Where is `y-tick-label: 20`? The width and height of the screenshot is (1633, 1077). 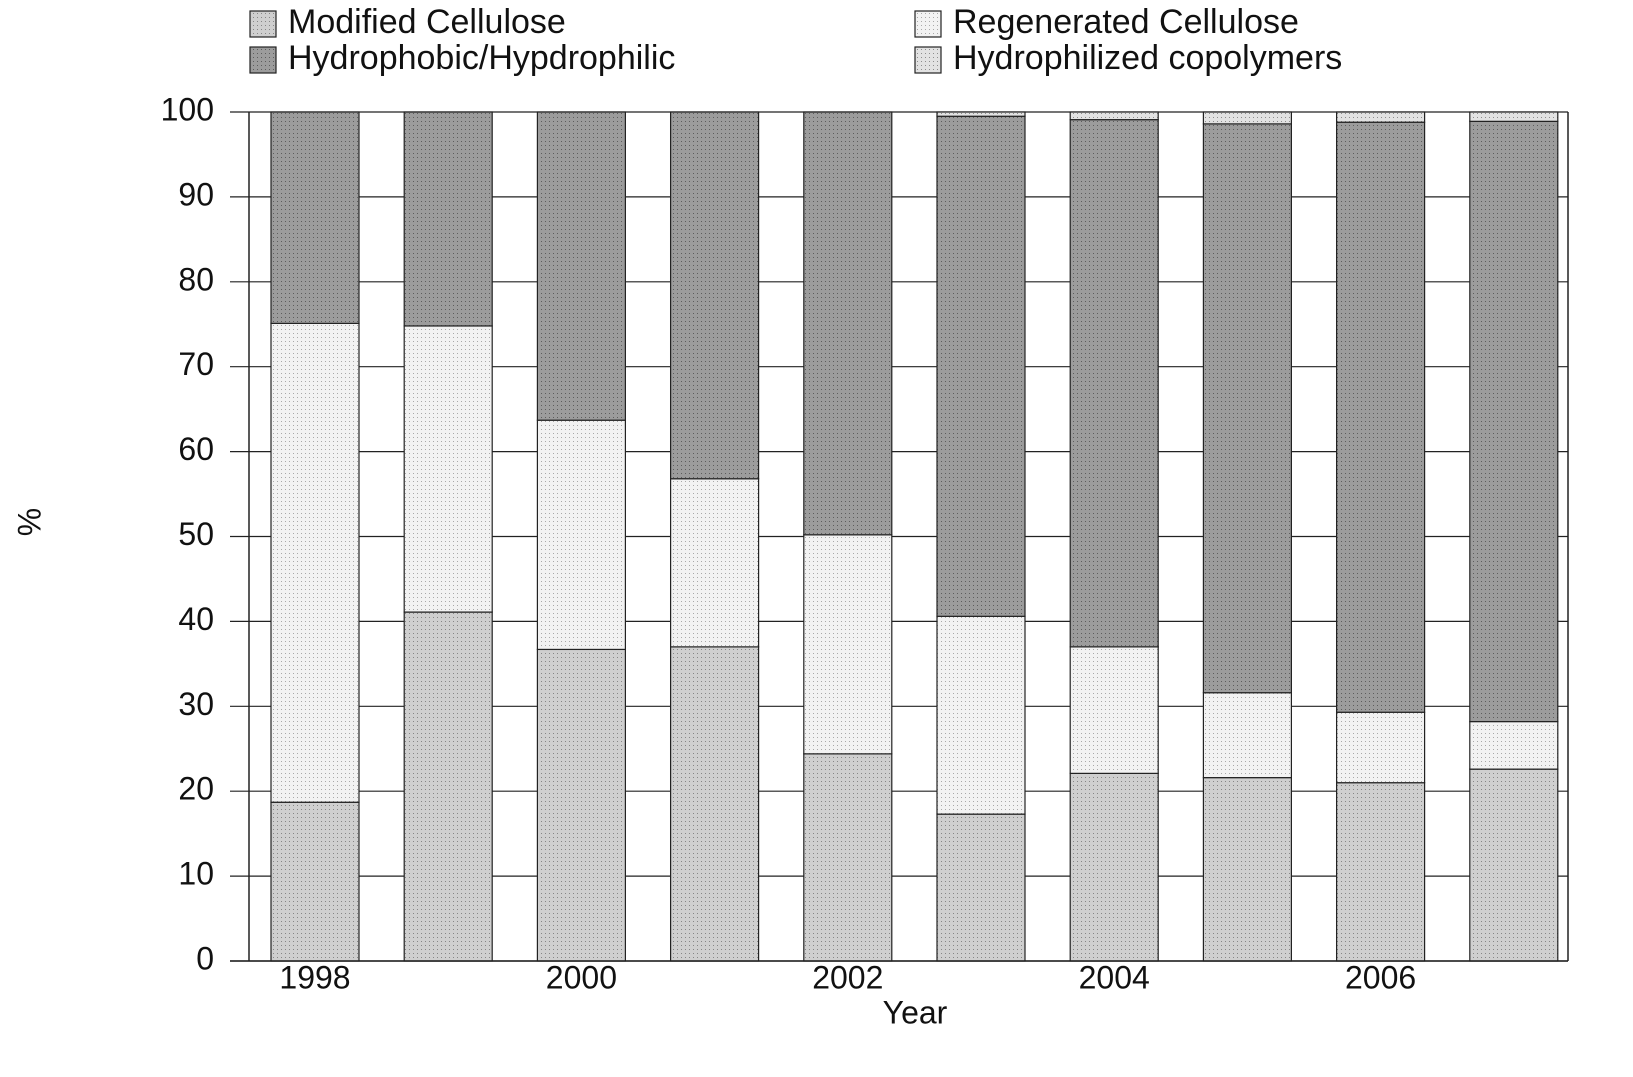 y-tick-label: 20 is located at coordinates (196, 789).